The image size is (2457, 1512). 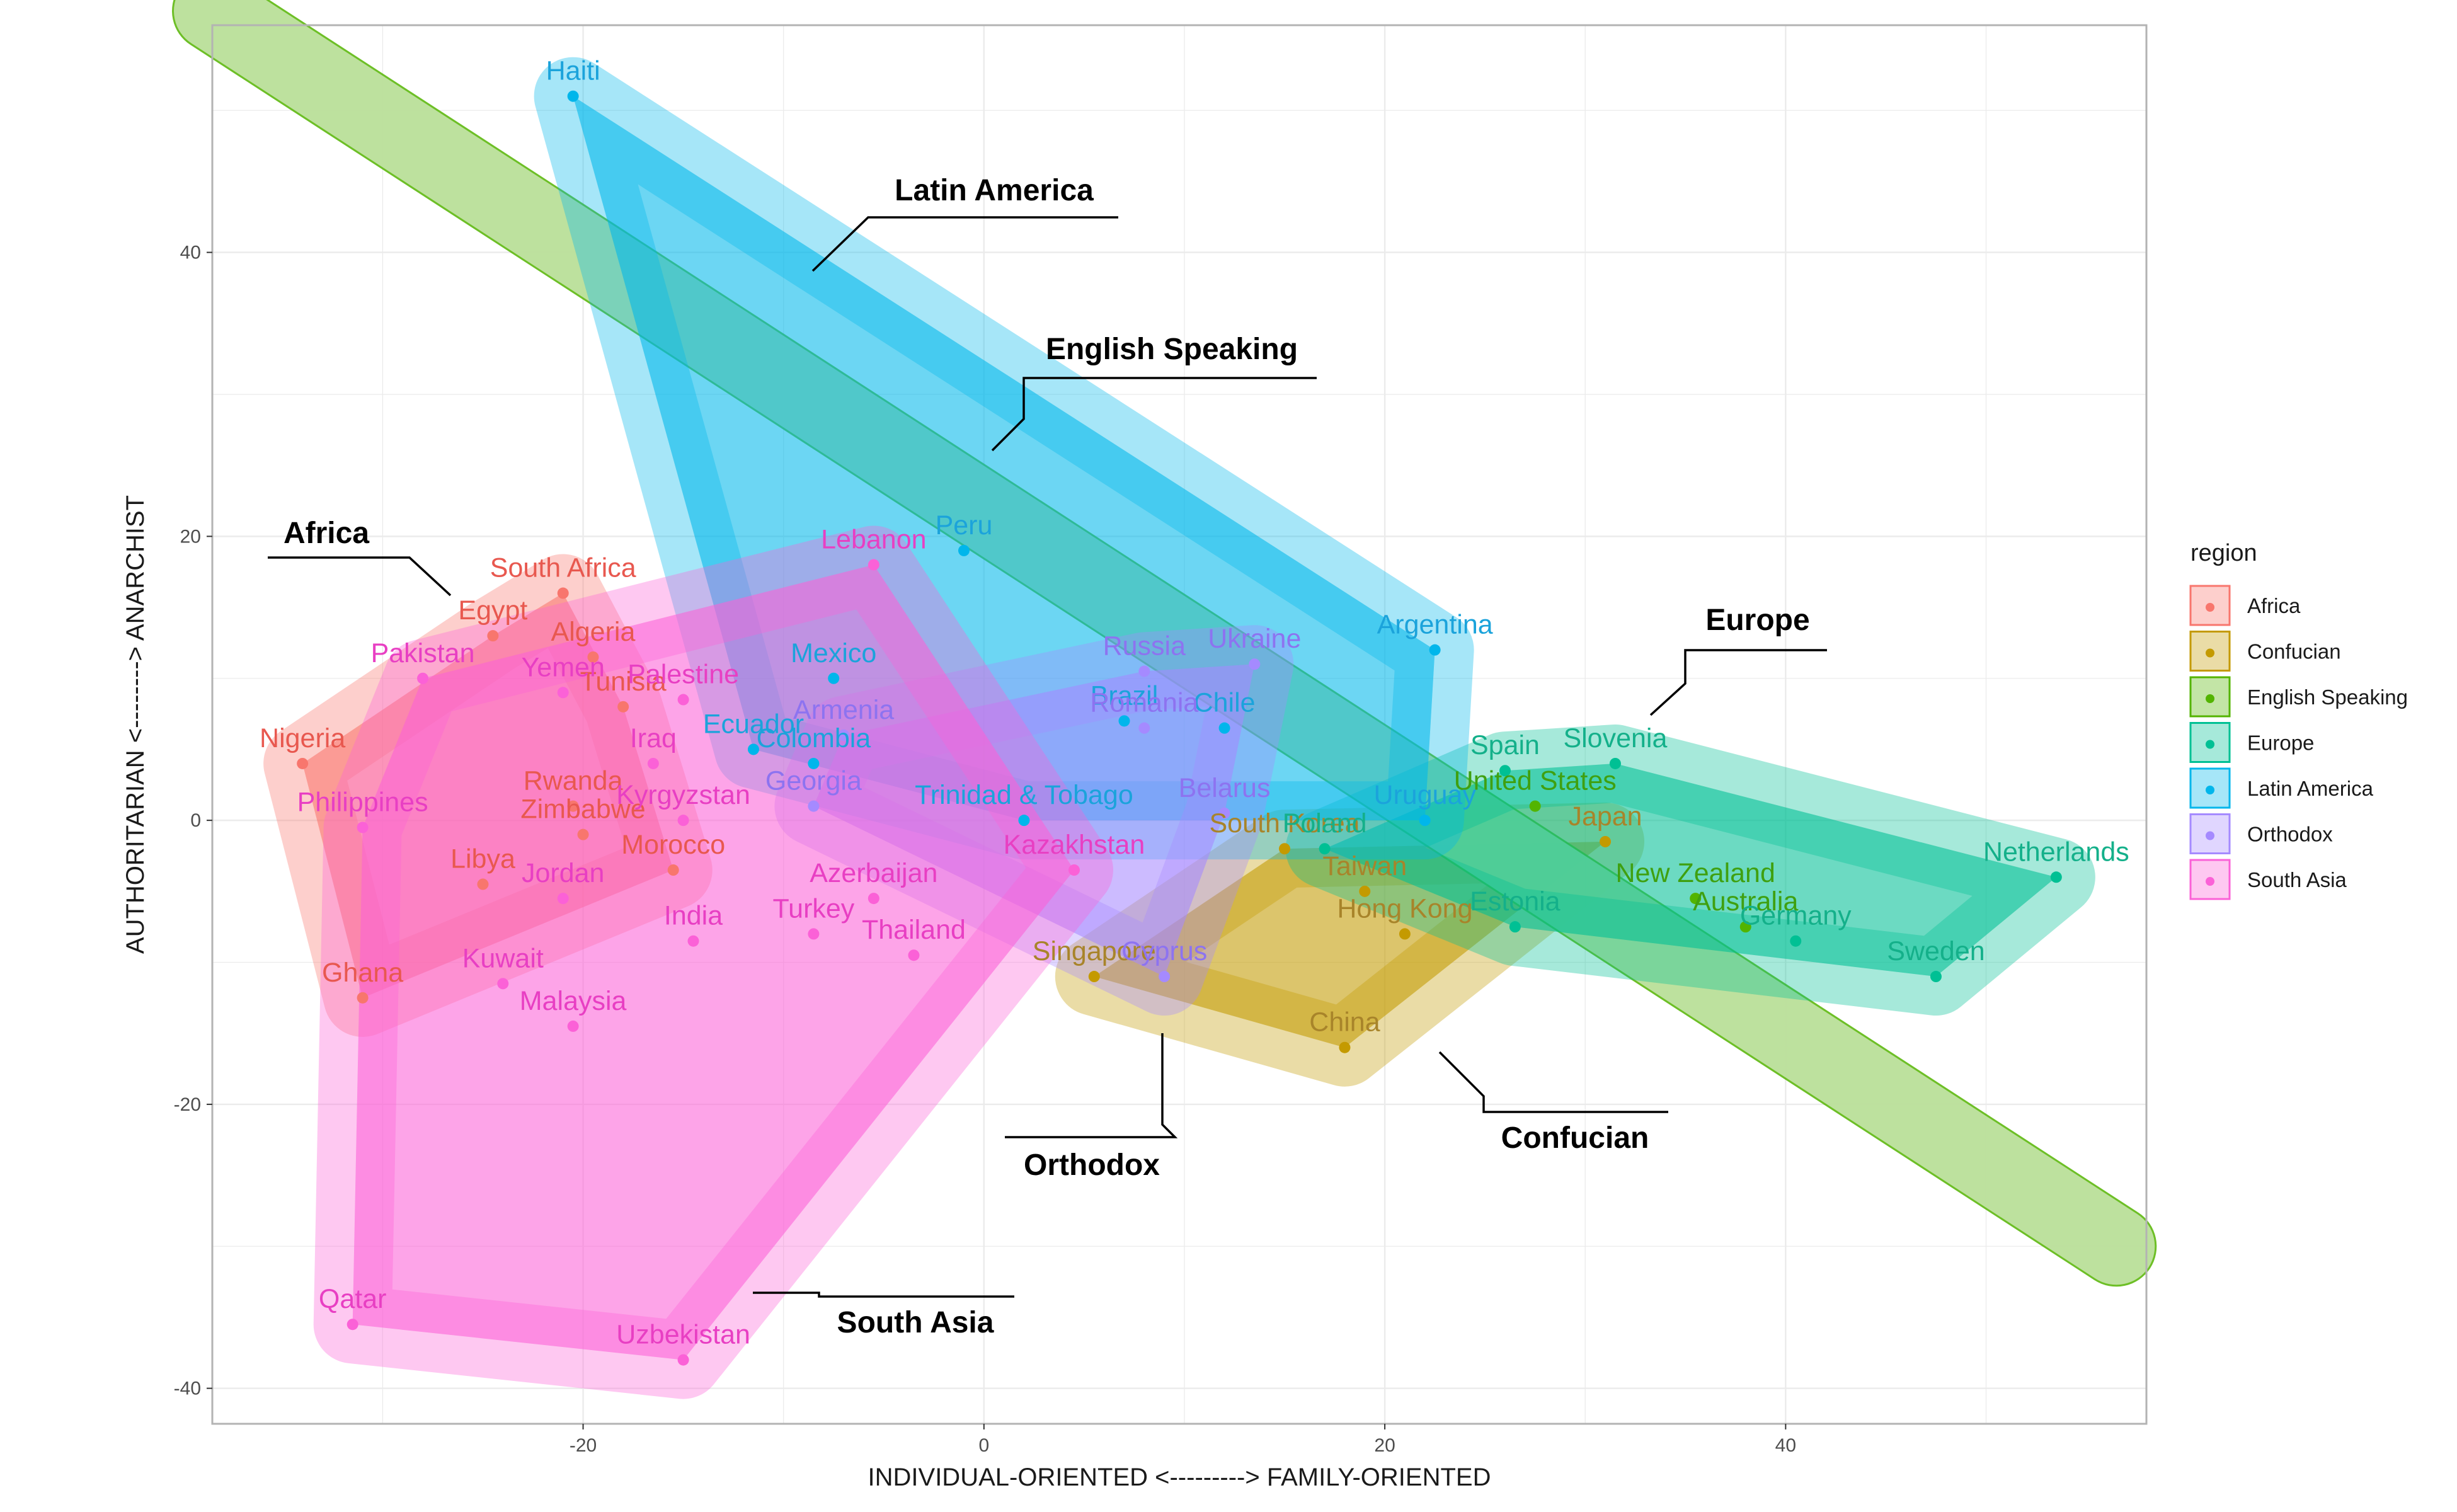 What do you see at coordinates (2224, 553) in the screenshot?
I see `legend-title: region` at bounding box center [2224, 553].